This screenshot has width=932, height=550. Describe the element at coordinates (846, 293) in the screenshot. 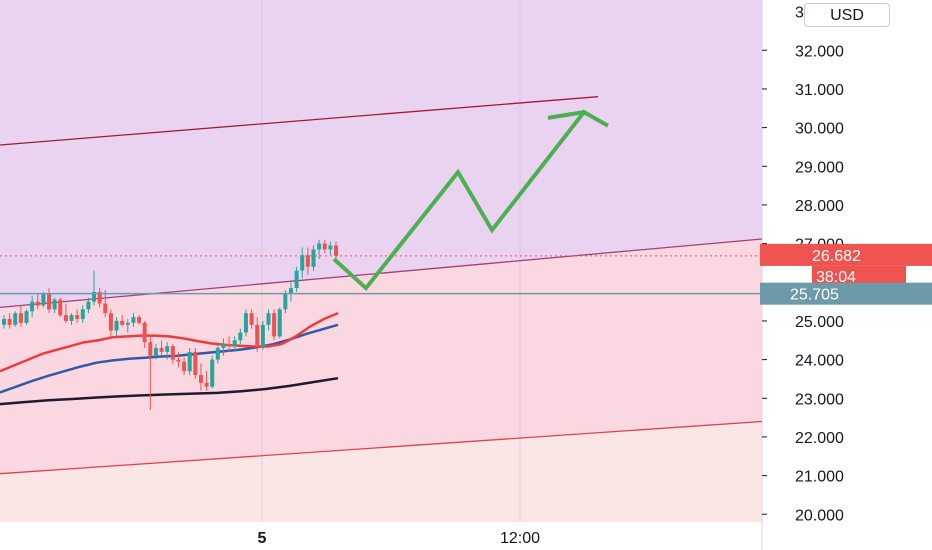

I see `level-label-bg` at that location.